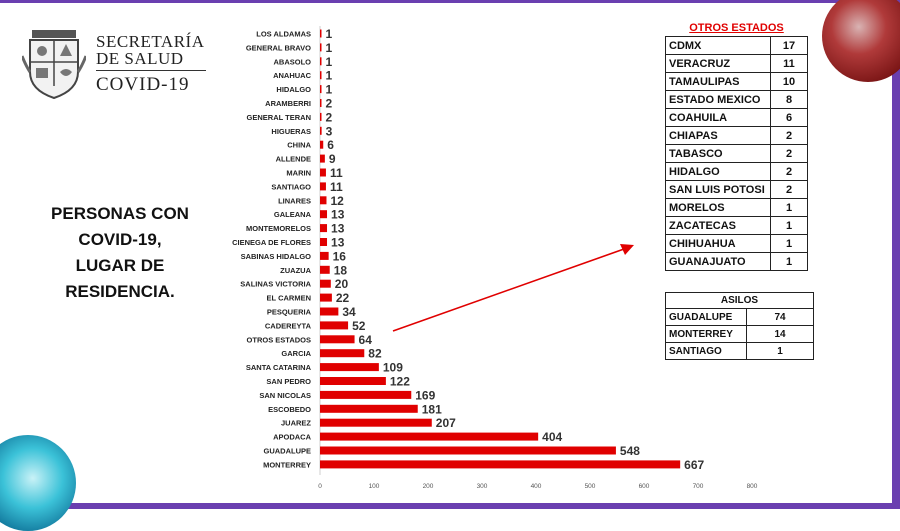 This screenshot has height=531, width=900. I want to click on value-label: 13, so click(338, 243).